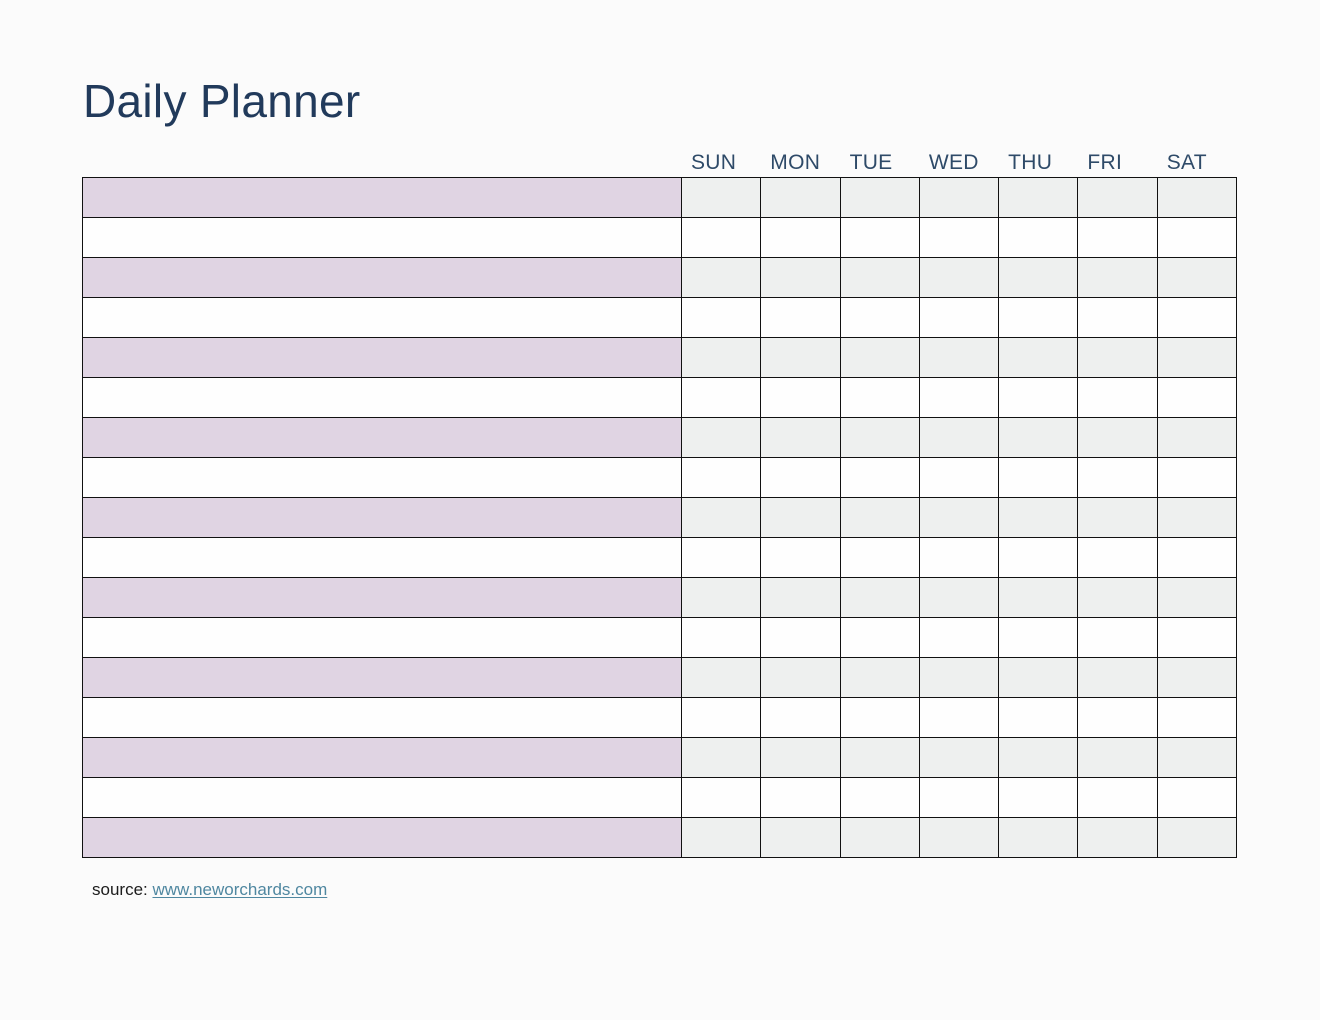  What do you see at coordinates (1030, 162) in the screenshot?
I see `day-header-thu: THU` at bounding box center [1030, 162].